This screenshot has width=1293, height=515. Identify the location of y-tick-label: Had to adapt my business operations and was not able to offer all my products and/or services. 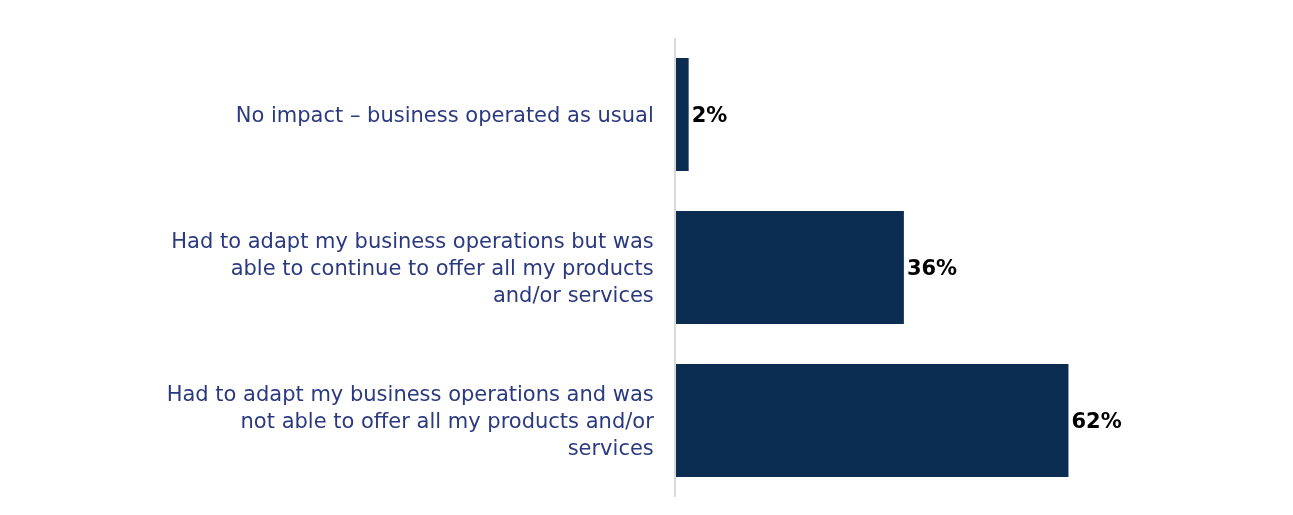
(410, 421).